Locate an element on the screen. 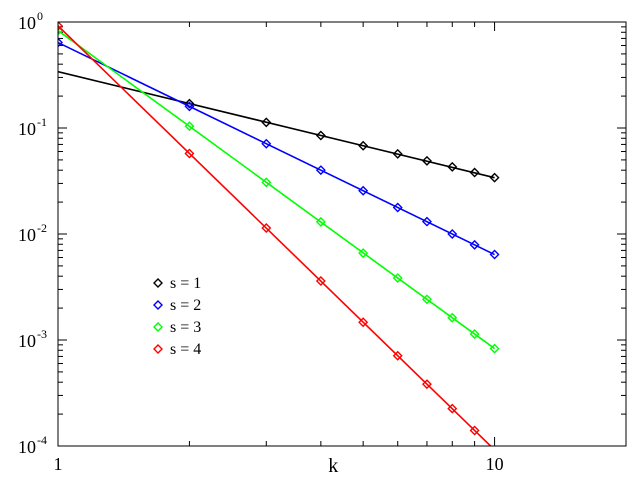 The image size is (640, 480). x-axis-label: k is located at coordinates (333, 466).